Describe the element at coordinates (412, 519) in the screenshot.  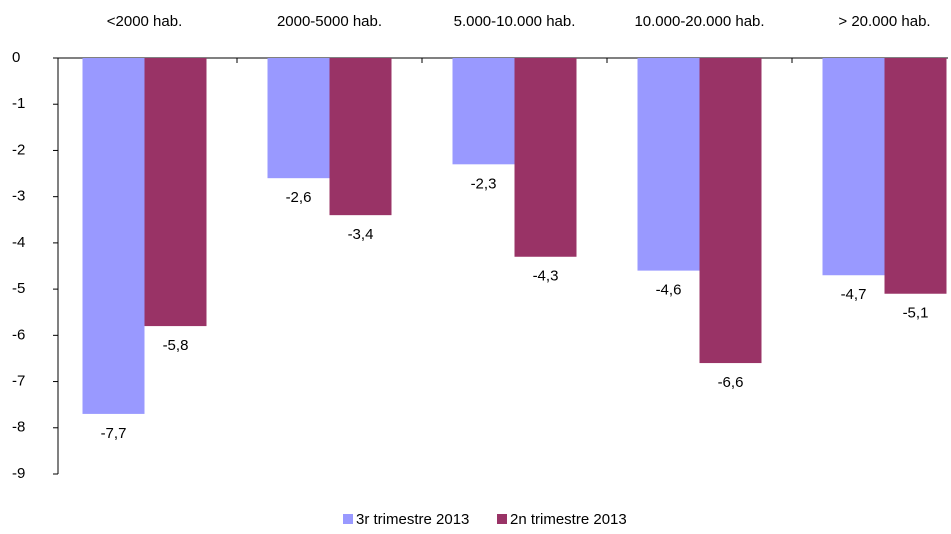
I see `legend-label: 3r trimestre 2013` at that location.